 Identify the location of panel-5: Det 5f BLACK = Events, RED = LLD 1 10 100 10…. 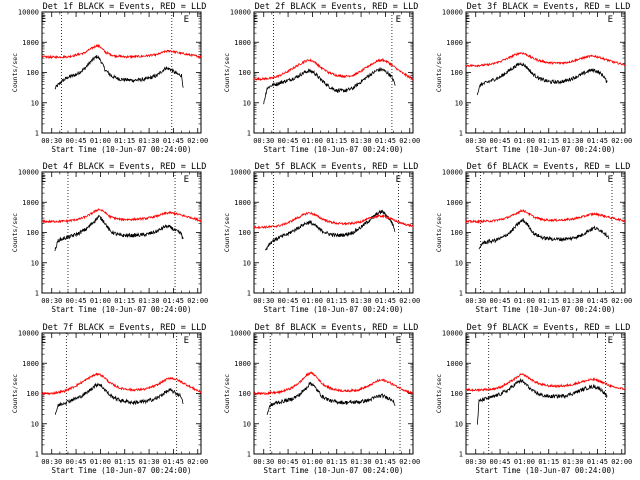
(321, 238).